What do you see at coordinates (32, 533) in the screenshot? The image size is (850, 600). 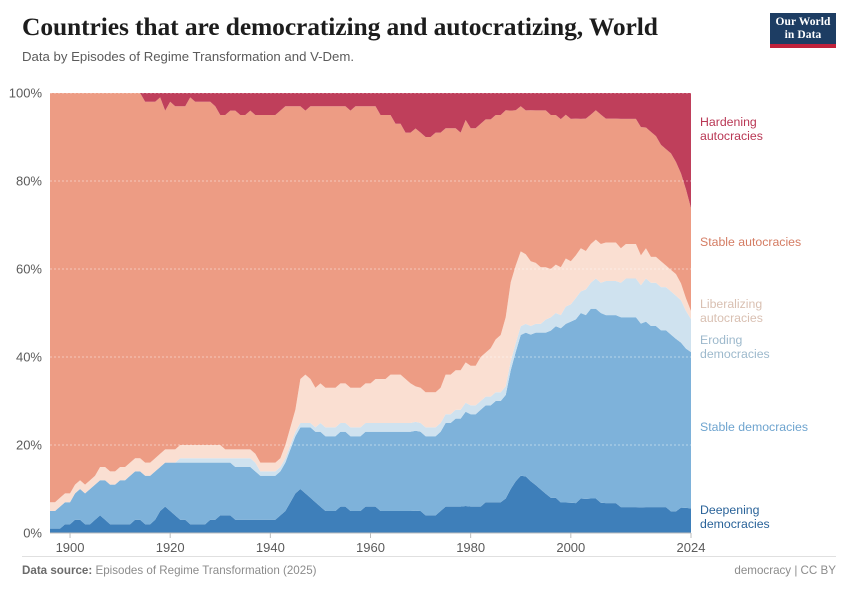 I see `y-tick-label: 0%` at bounding box center [32, 533].